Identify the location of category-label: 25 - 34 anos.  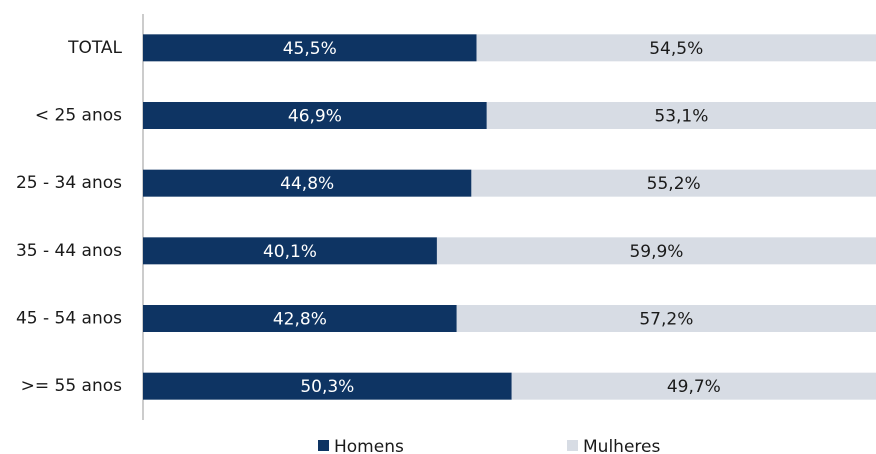
(69, 183).